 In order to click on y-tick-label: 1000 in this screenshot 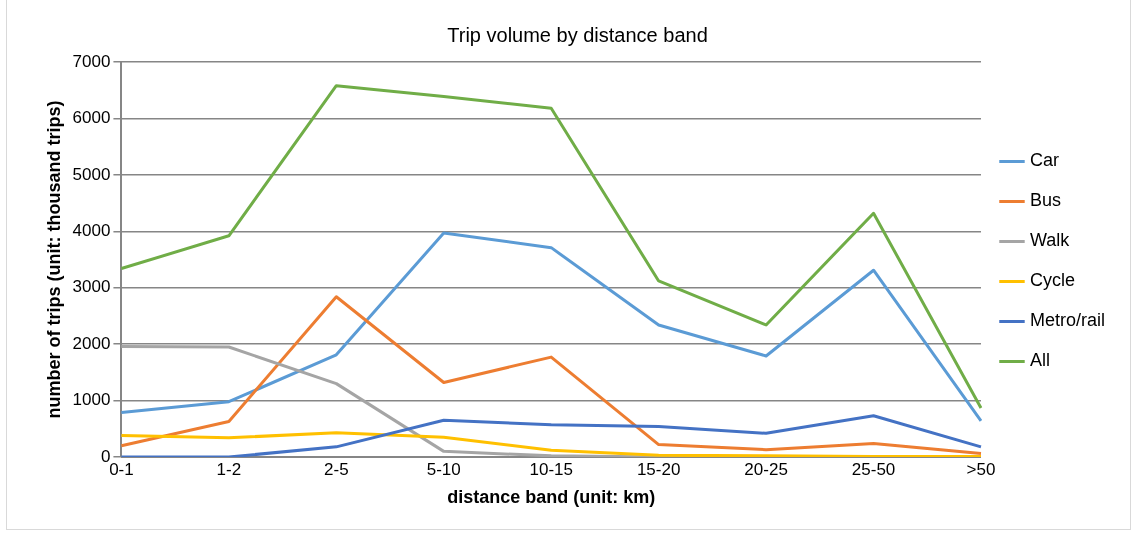, I will do `click(91, 400)`.